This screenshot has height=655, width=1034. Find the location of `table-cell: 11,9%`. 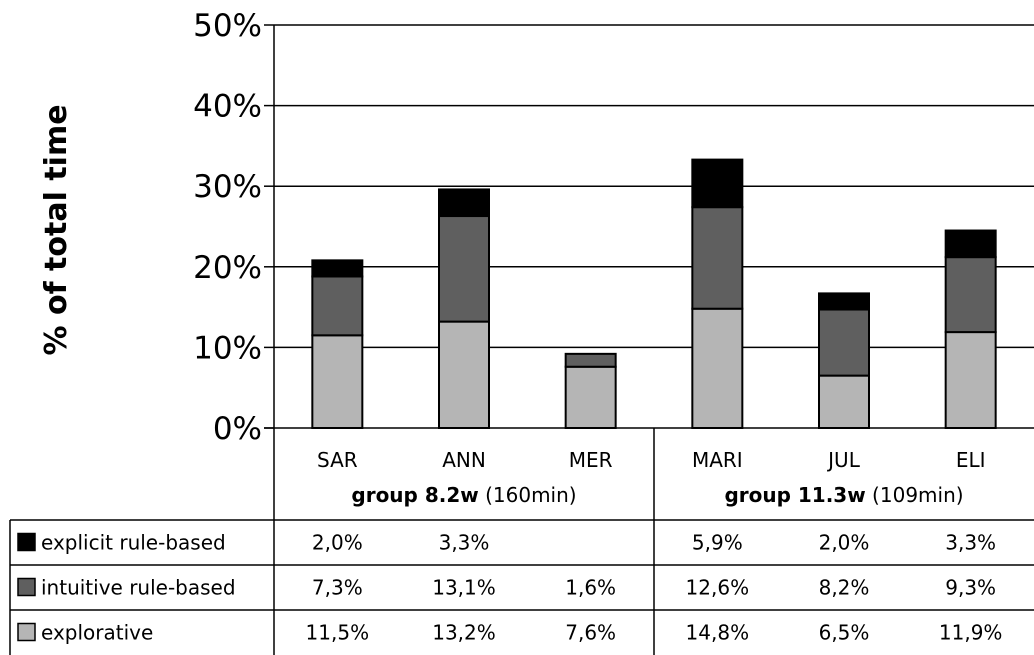

table-cell: 11,9% is located at coordinates (971, 633).